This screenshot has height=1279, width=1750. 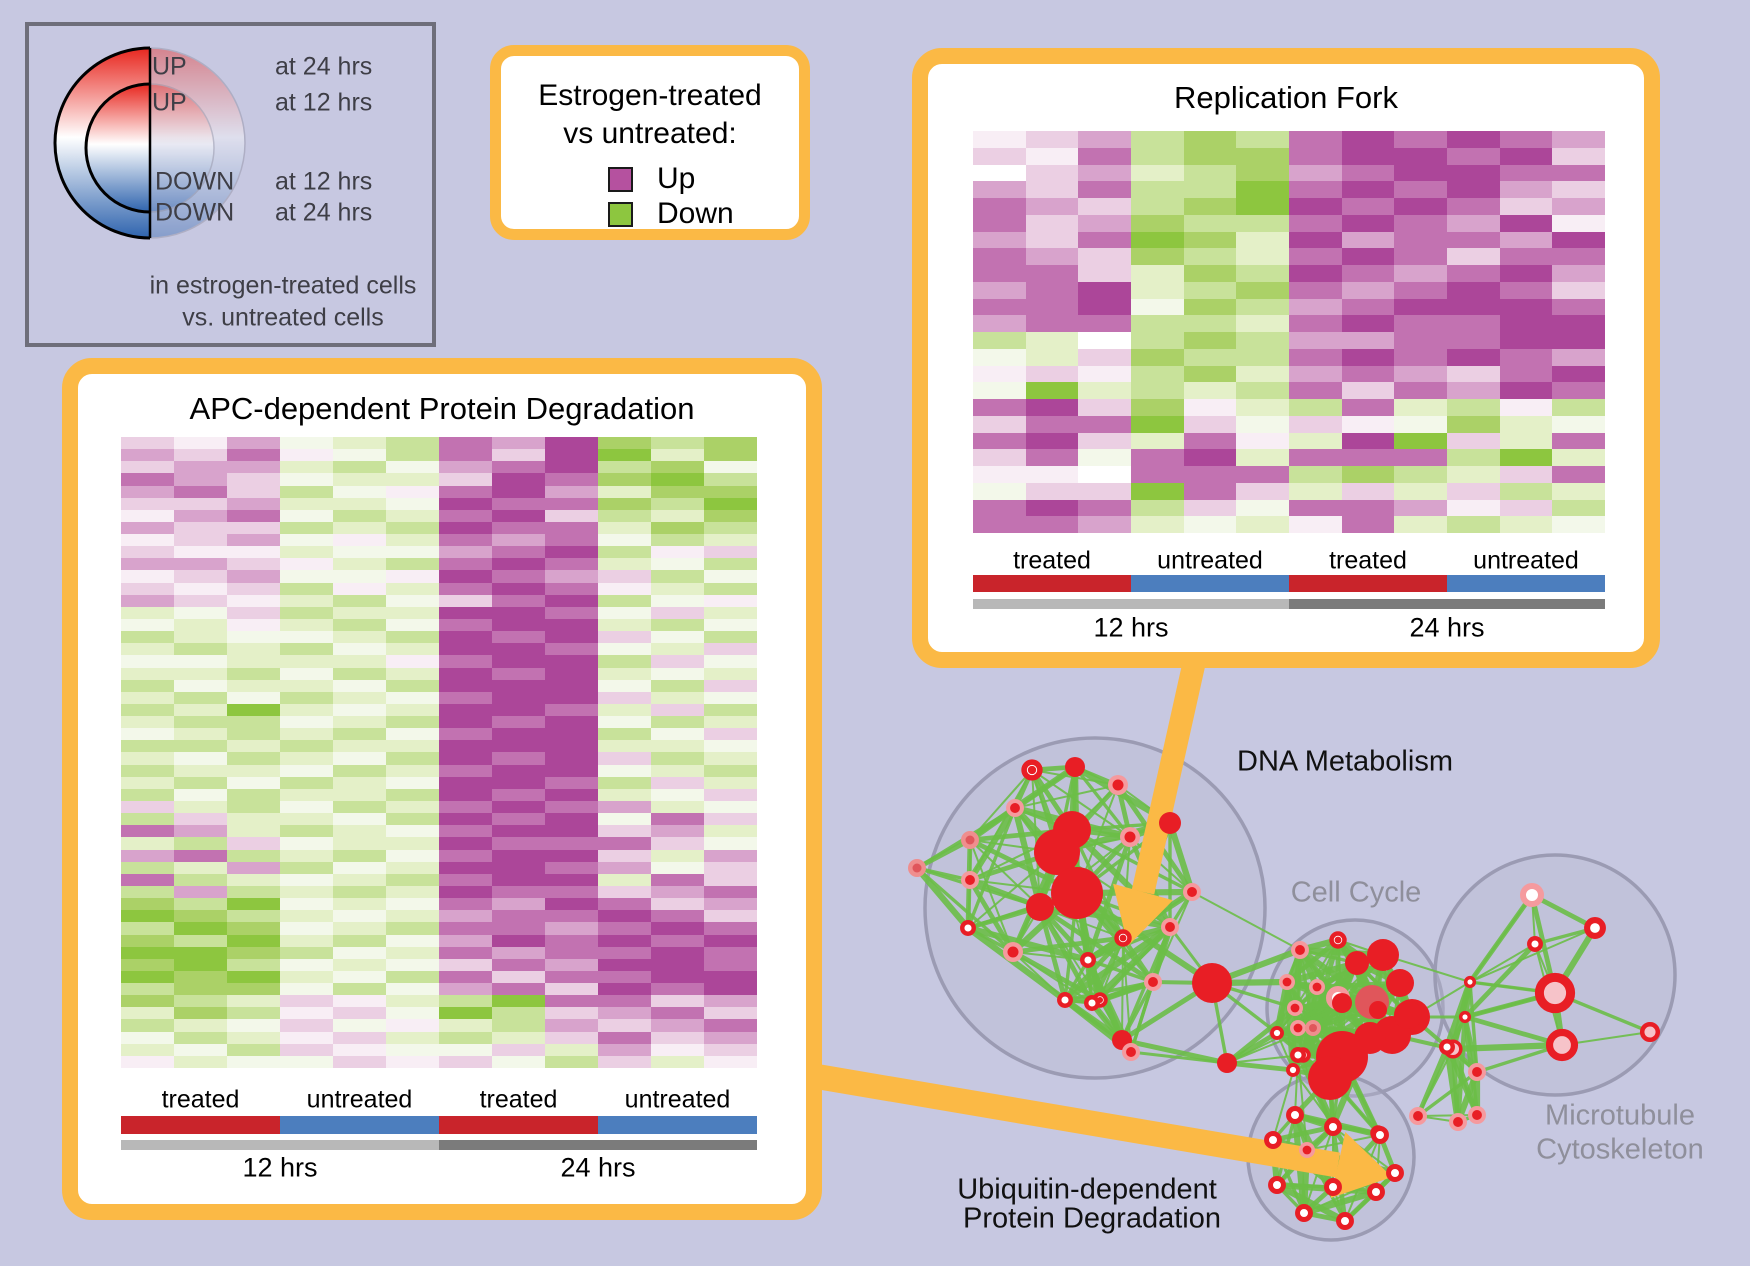 I want to click on network-label-microtubule: Microtubule, so click(x=1620, y=1115).